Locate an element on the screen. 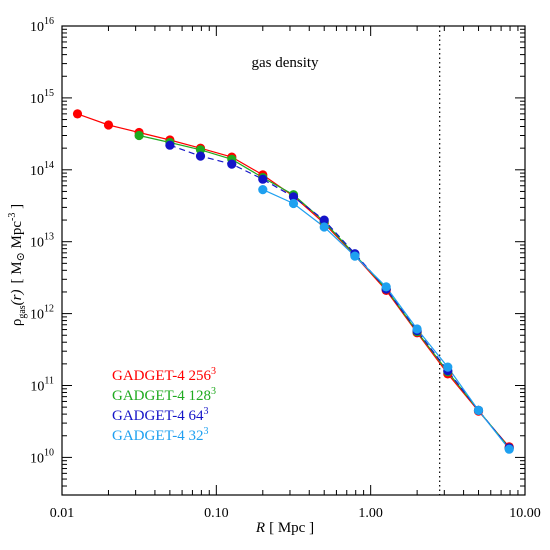  legend-entry: GADGET-4 323 is located at coordinates (160, 435).